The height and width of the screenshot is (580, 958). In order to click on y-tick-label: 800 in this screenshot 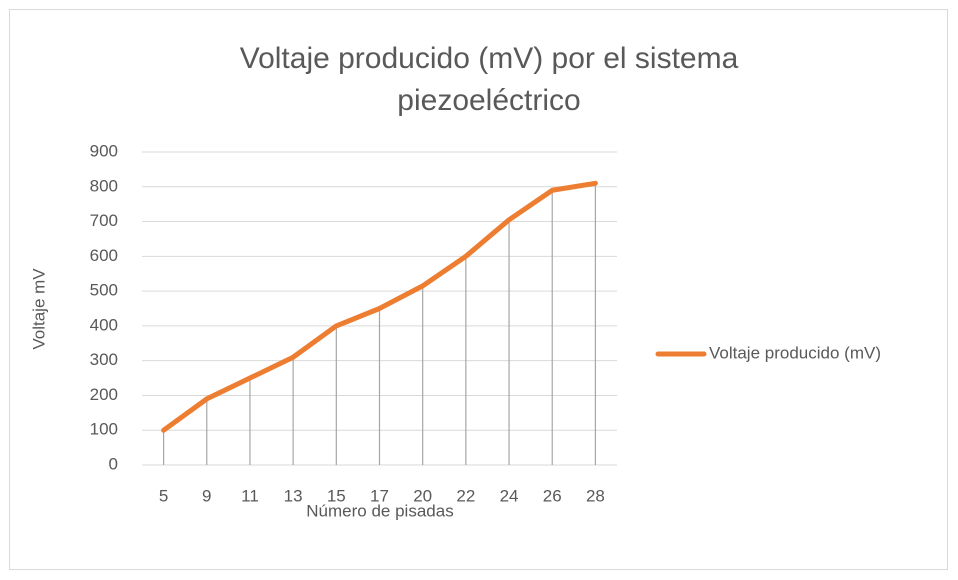, I will do `click(104, 185)`.